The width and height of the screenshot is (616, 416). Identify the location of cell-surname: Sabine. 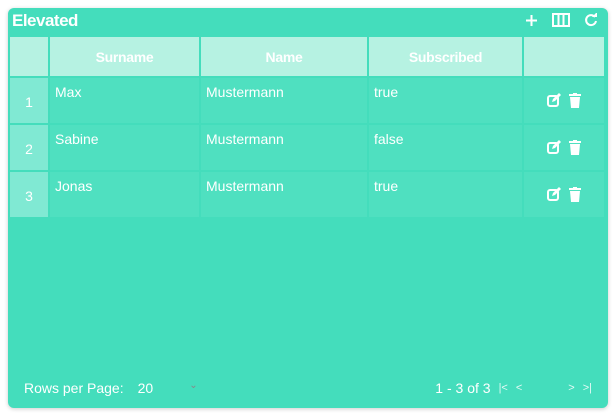
(124, 147).